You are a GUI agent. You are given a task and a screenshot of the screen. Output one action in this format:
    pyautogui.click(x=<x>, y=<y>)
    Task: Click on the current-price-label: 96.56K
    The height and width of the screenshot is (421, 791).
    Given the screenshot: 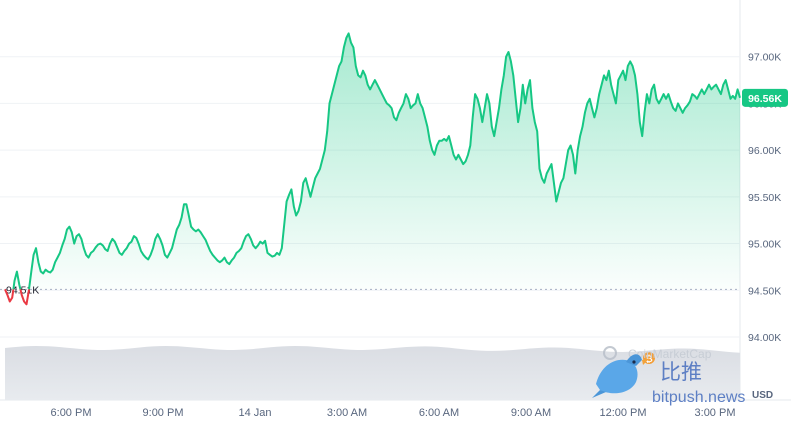 What is the action you would take?
    pyautogui.click(x=765, y=99)
    